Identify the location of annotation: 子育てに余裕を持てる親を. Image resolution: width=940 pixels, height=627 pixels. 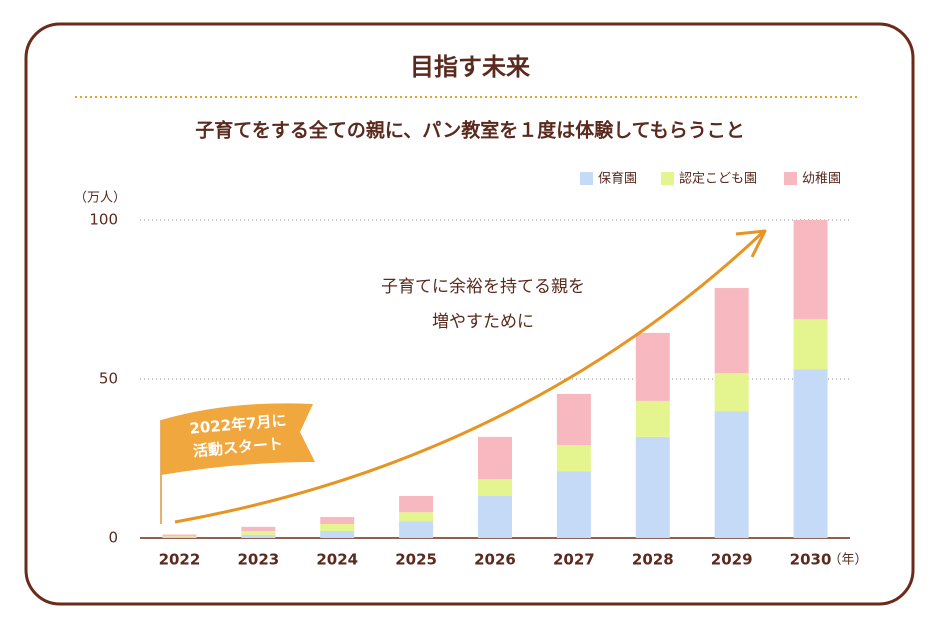
(483, 287).